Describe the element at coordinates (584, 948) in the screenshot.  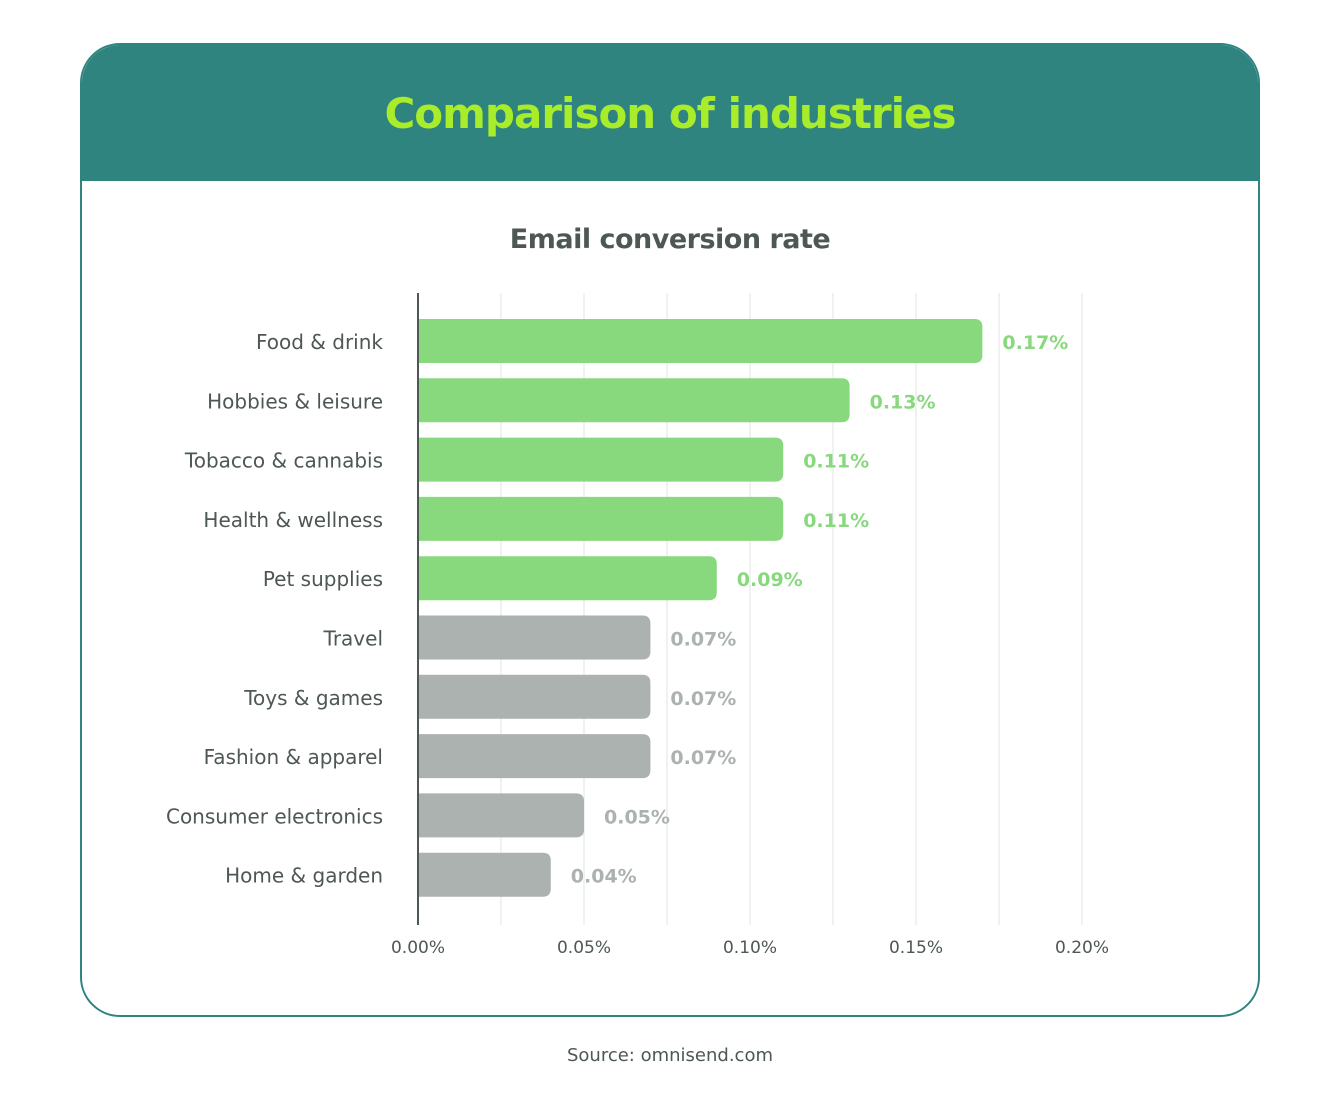
I see `x-tick-label: 0.05%` at that location.